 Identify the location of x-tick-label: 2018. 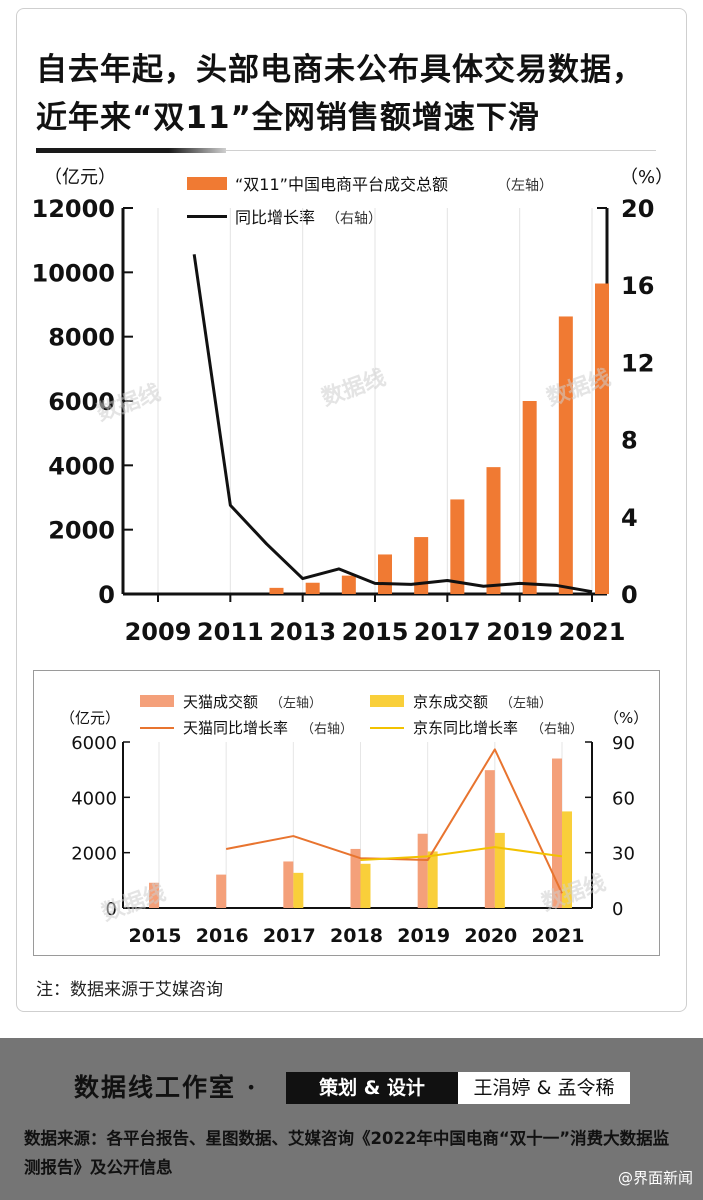
(356, 936).